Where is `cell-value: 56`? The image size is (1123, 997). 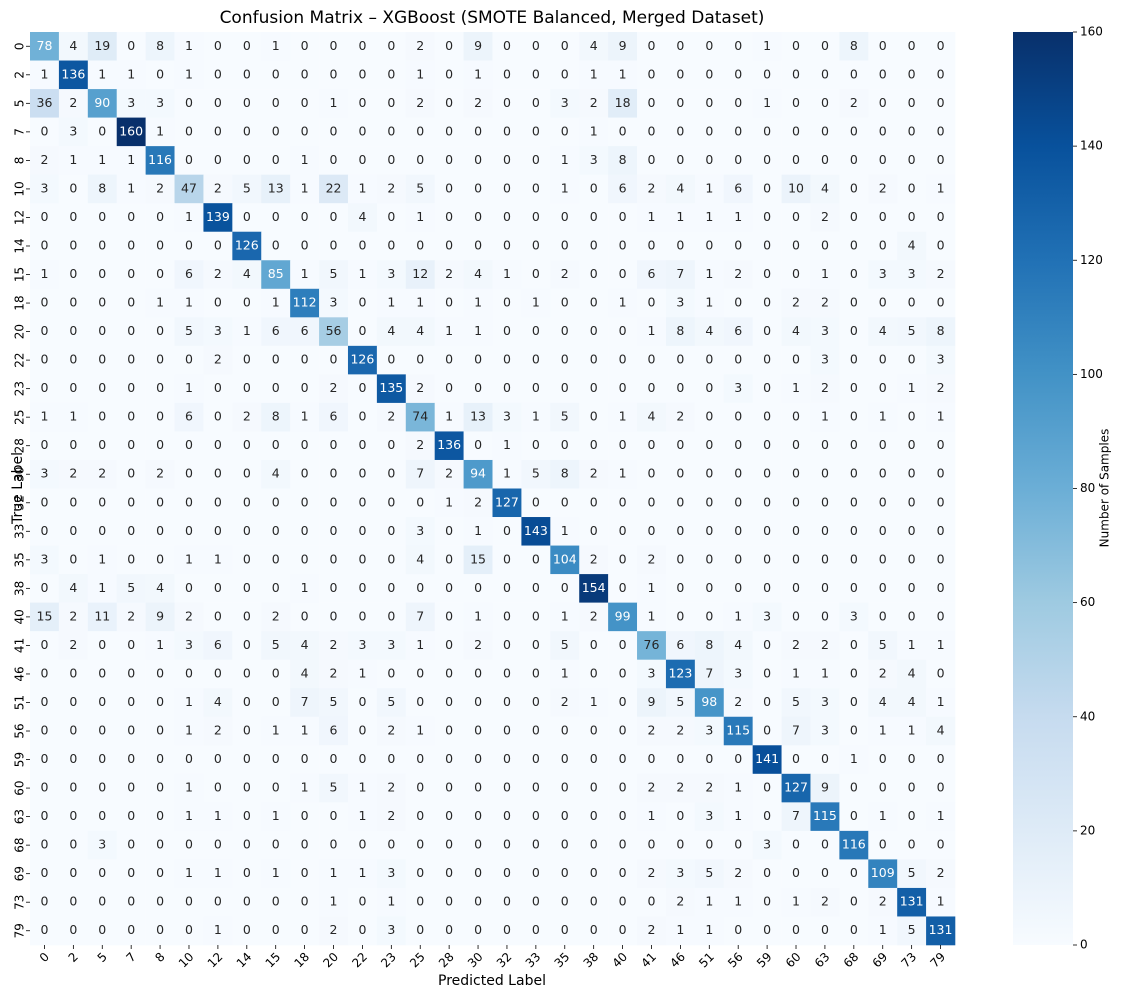
cell-value: 56 is located at coordinates (334, 330).